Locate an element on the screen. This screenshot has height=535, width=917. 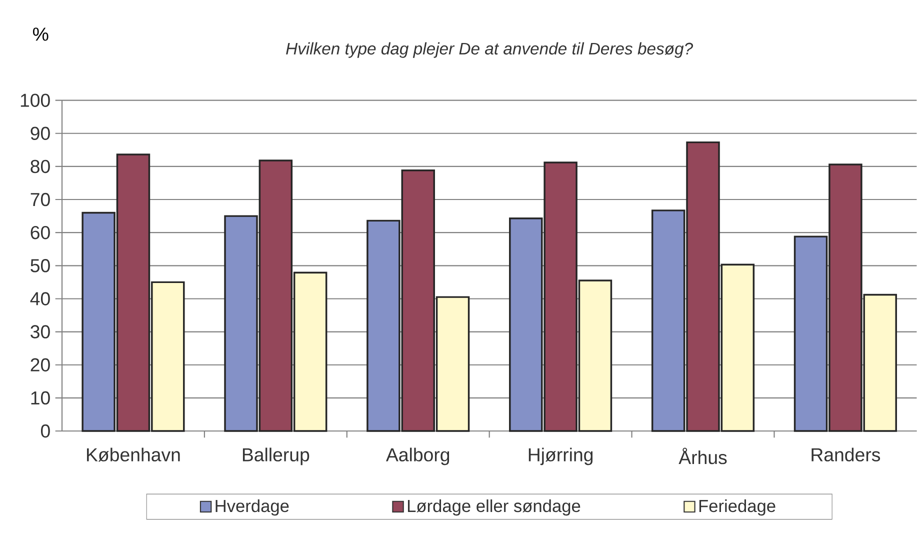
x-tick-label: Randers is located at coordinates (846, 455).